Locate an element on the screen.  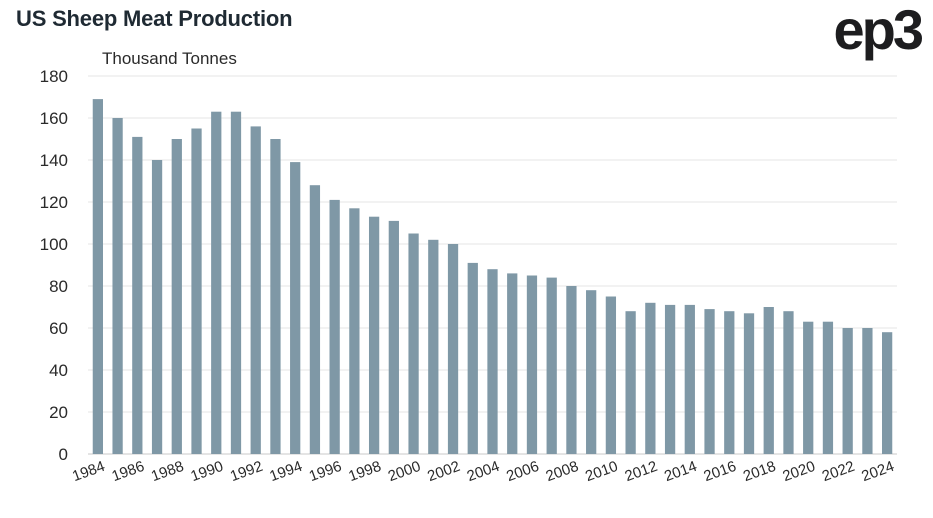
y-tick-label: 40 is located at coordinates (58, 370).